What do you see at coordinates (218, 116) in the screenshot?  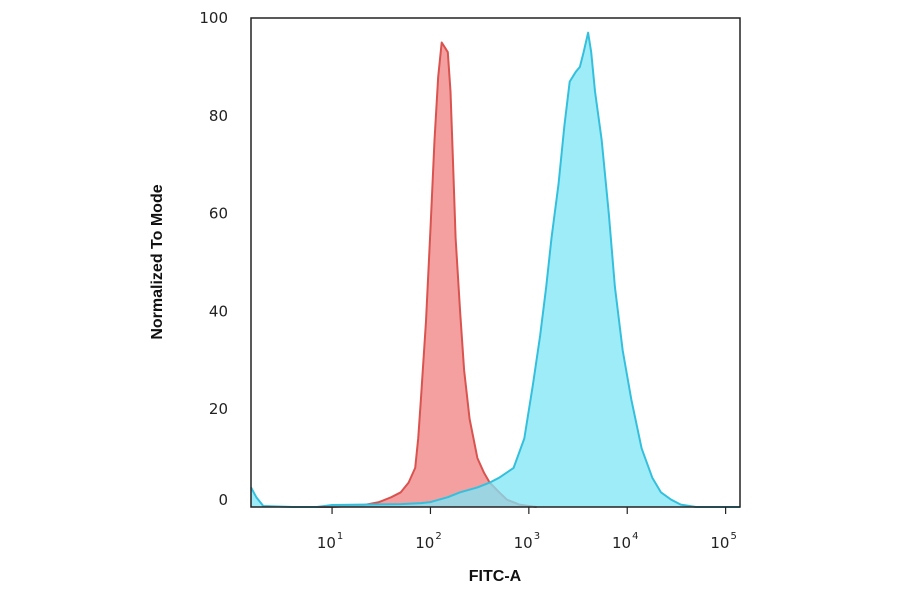 I see `y-tick-label: 80` at bounding box center [218, 116].